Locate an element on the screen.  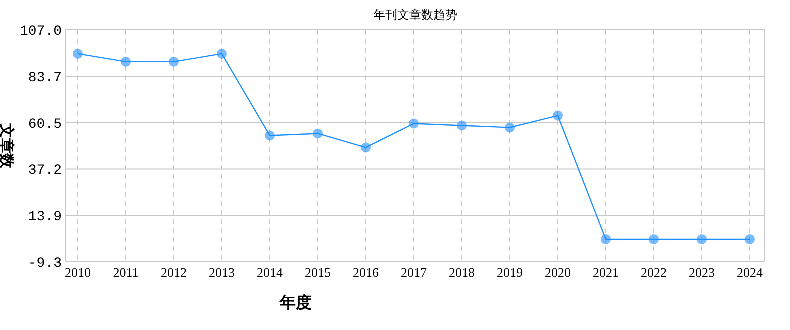
y-tick-label: 83.7 is located at coordinates (45, 78).